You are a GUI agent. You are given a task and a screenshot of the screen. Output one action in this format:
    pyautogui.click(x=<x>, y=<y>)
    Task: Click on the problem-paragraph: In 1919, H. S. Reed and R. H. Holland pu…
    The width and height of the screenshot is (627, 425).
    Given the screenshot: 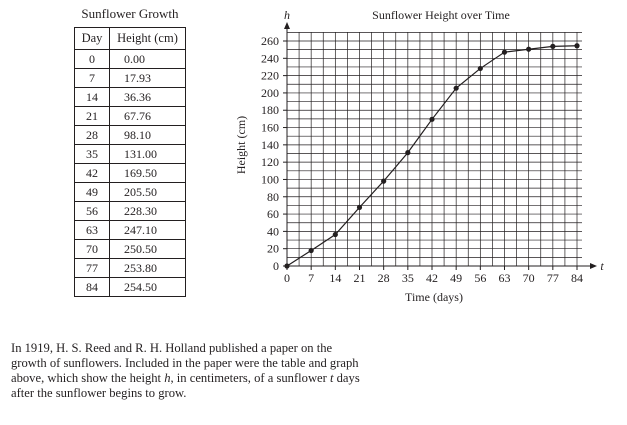 What is the action you would take?
    pyautogui.click(x=216, y=371)
    